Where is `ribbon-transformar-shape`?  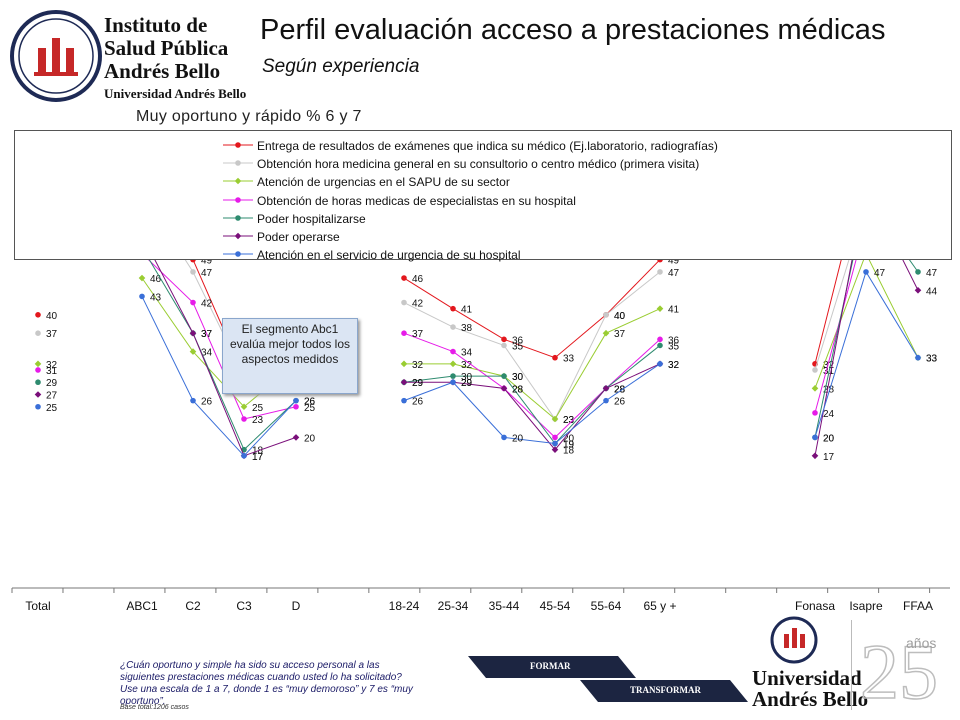
ribbon-transformar-shape is located at coordinates (664, 691).